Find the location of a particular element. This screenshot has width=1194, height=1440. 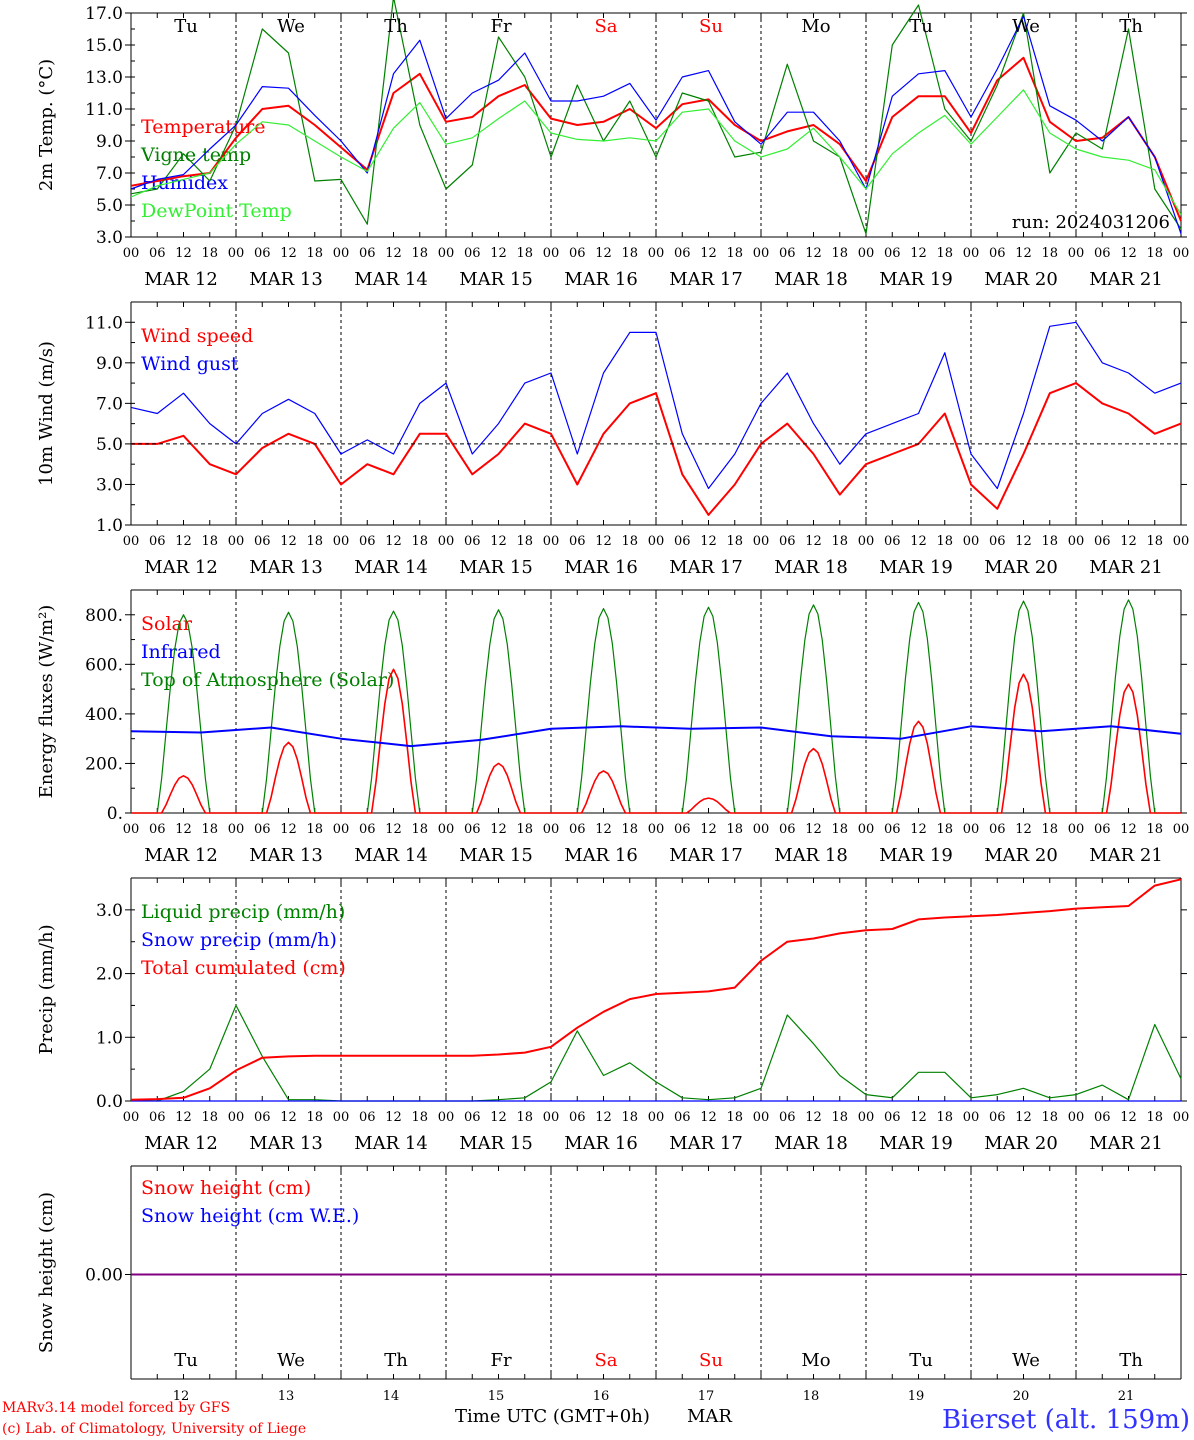

y-tick-label: 200. is located at coordinates (104, 764).